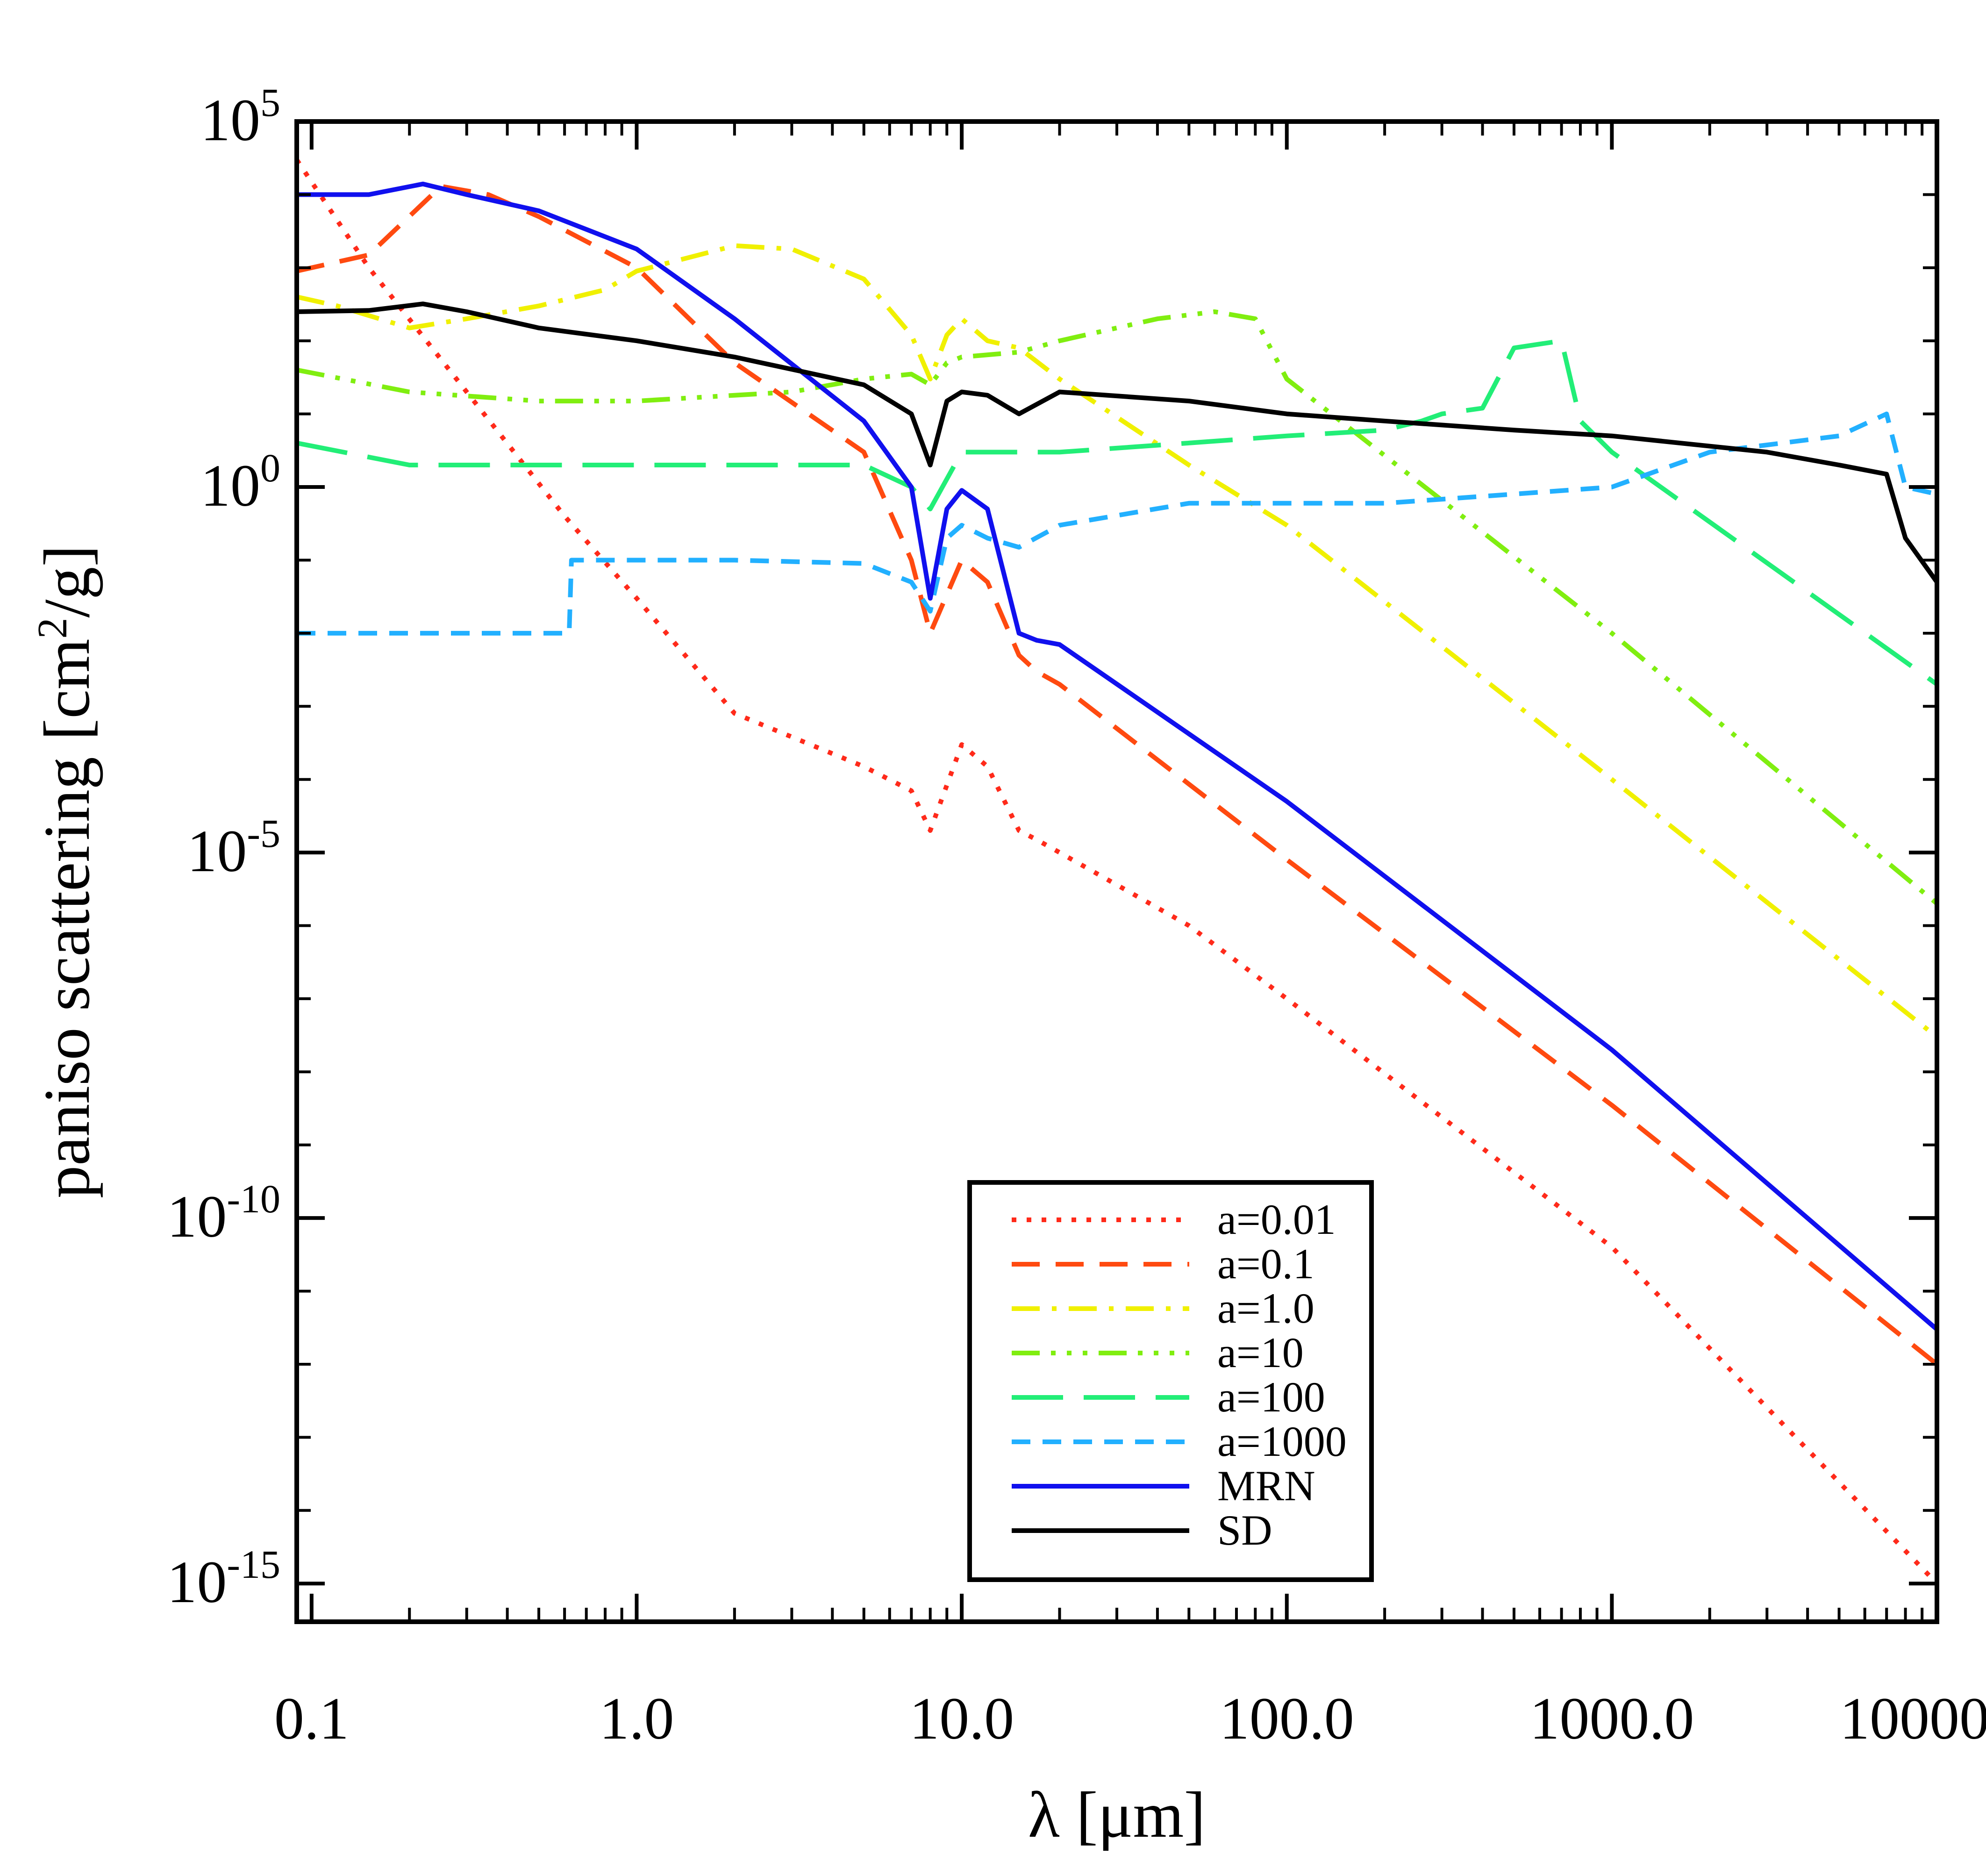  I want to click on y-tick-label: 10⁻¹⁵, so click(223, 1579).